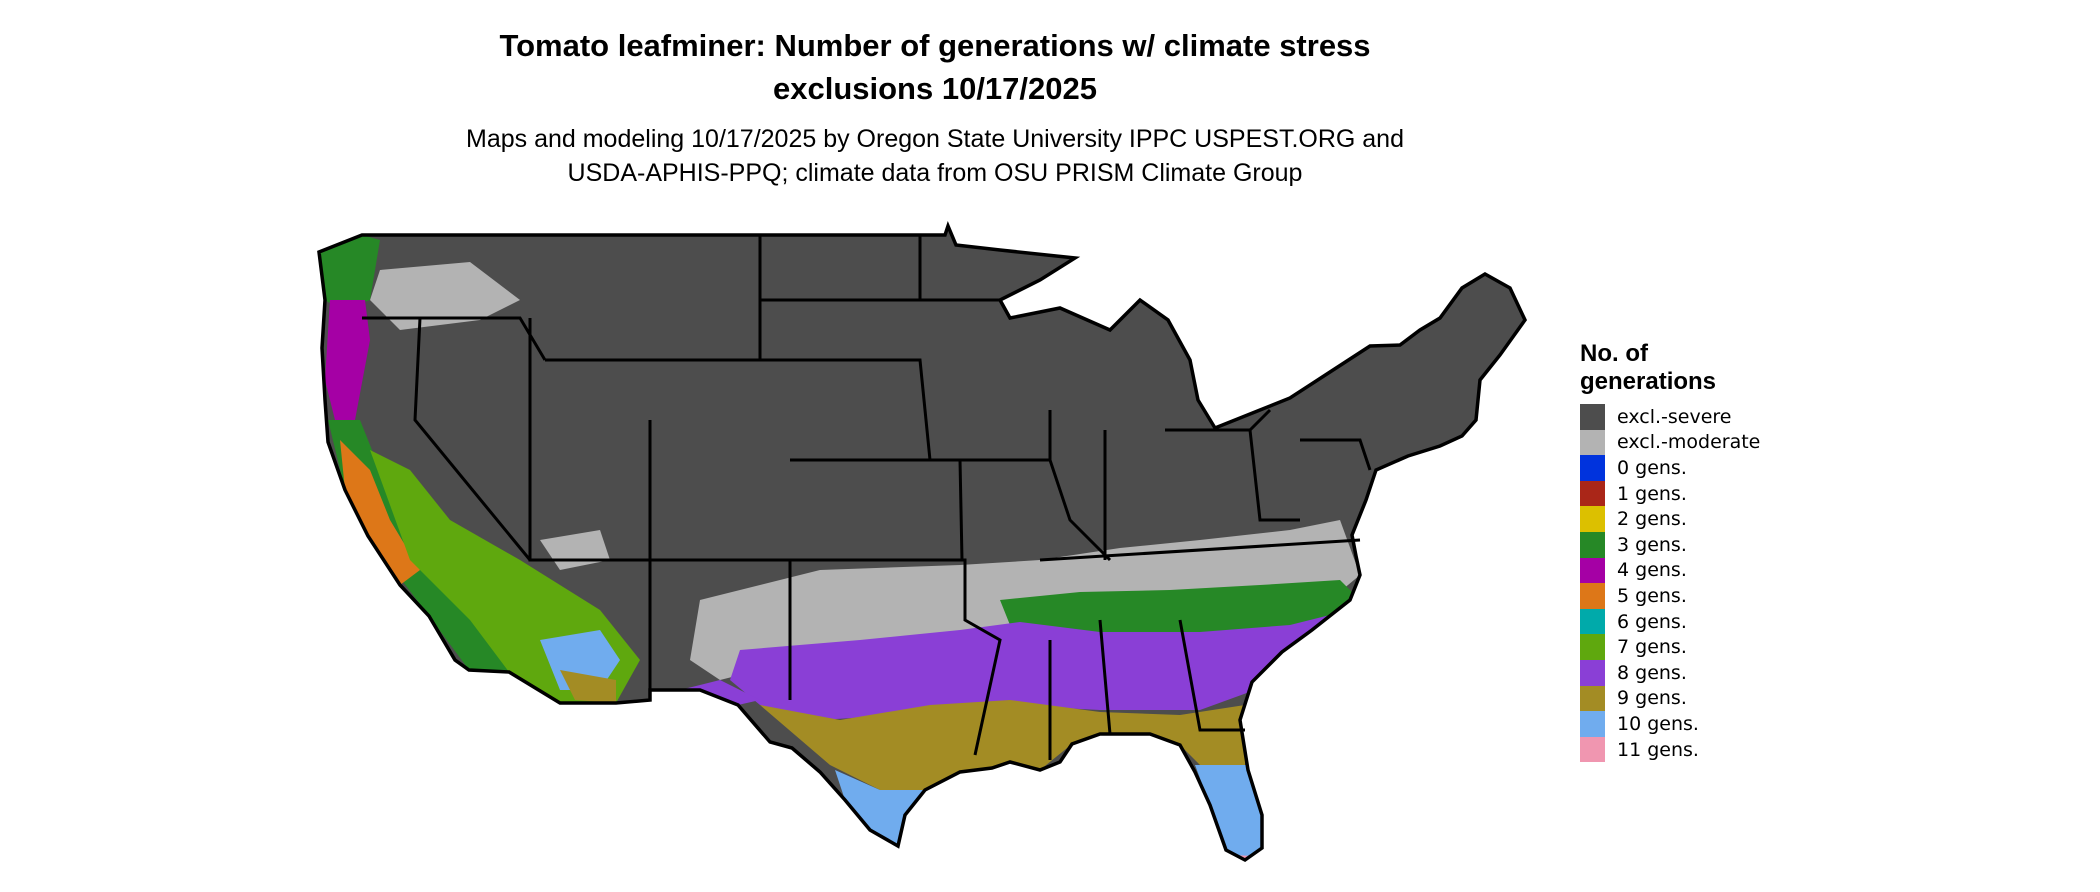 This screenshot has width=2100, height=892. Describe the element at coordinates (880, 808) in the screenshot. I see `region-10gens-tx` at that location.